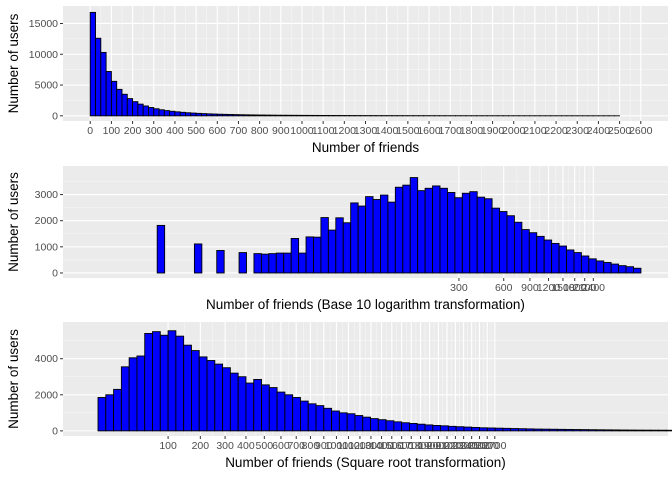 This screenshot has height=480, width=672. What do you see at coordinates (459, 288) in the screenshot?
I see `x-tick-label: 300` at bounding box center [459, 288].